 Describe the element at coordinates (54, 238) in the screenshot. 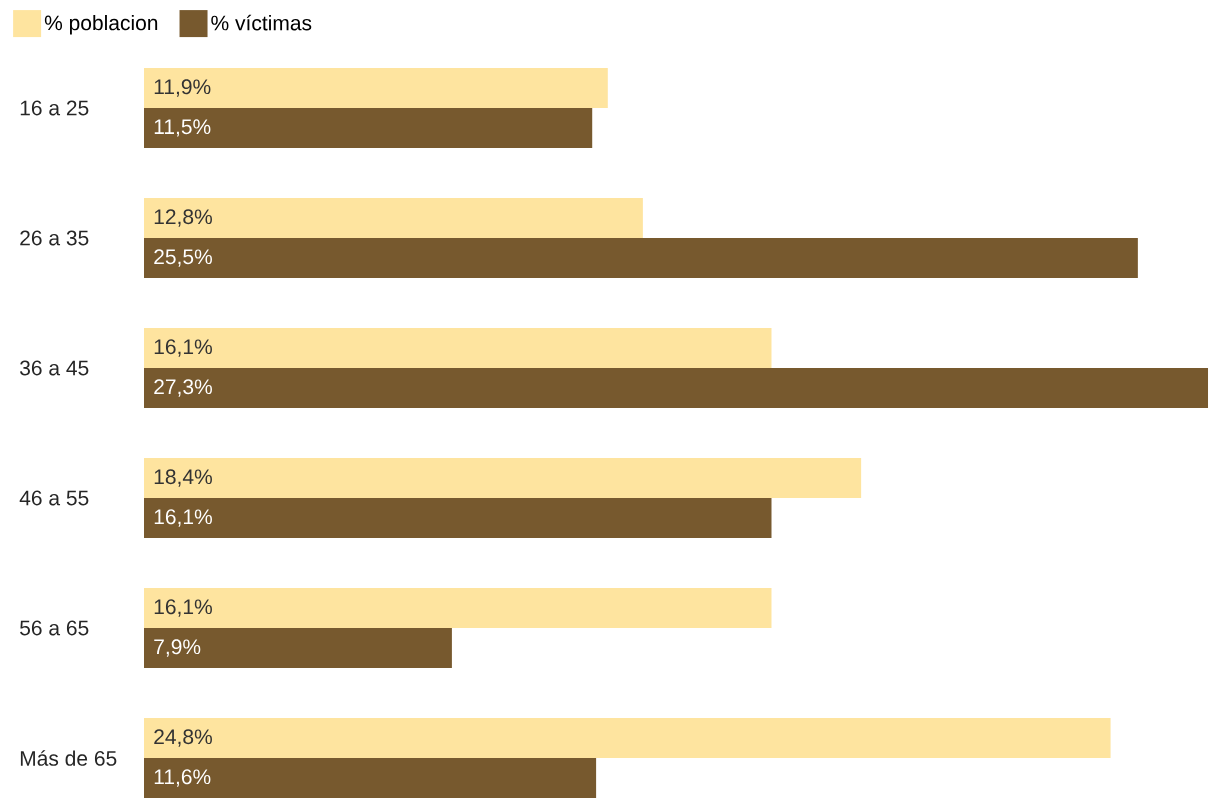

I see `y-tick-label: 26 a 35` at that location.